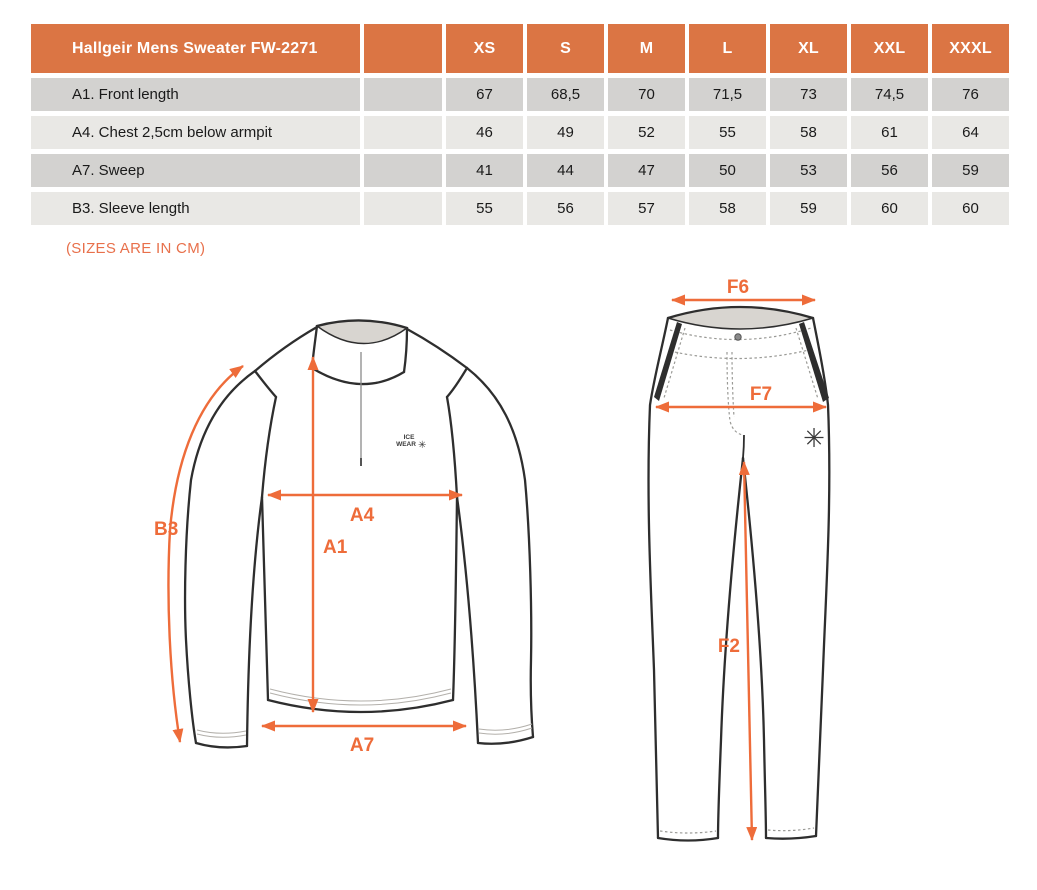 This screenshot has height=890, width=1037. Describe the element at coordinates (727, 94) in the screenshot. I see `size-value-cell: 71,5` at that location.